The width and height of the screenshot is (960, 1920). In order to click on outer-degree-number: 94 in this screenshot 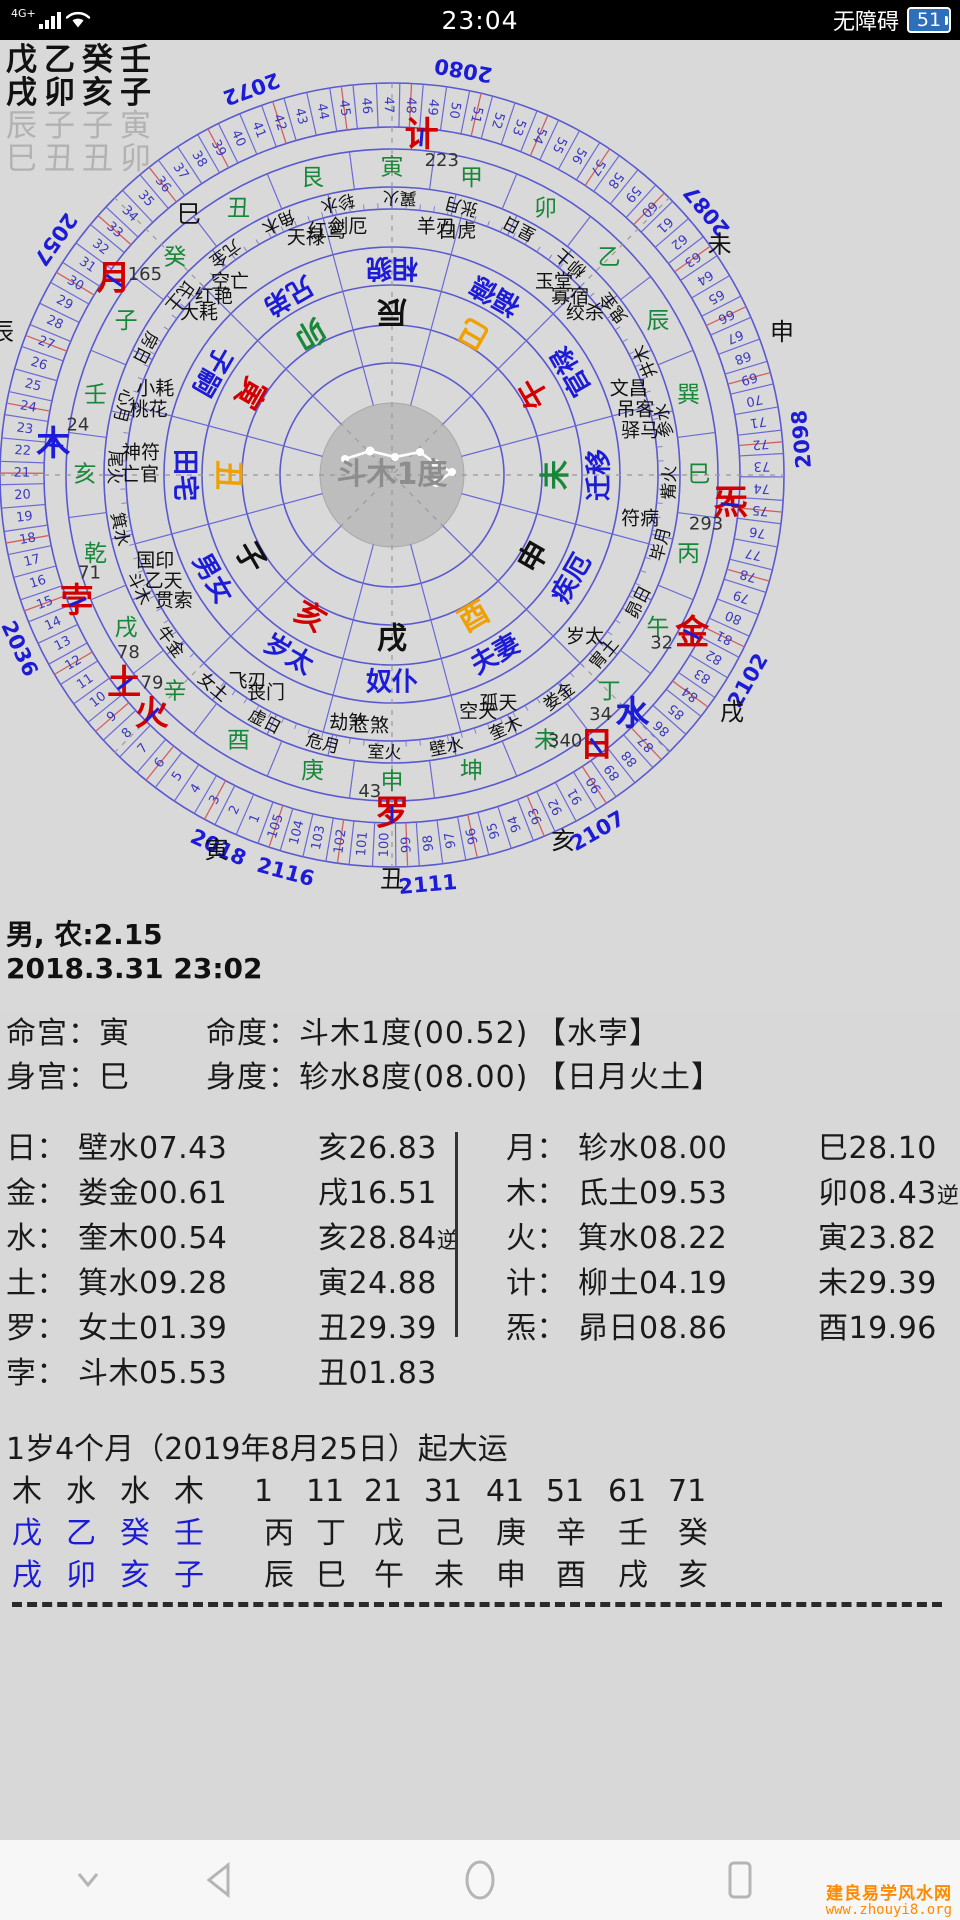, I will do `click(515, 824)`.